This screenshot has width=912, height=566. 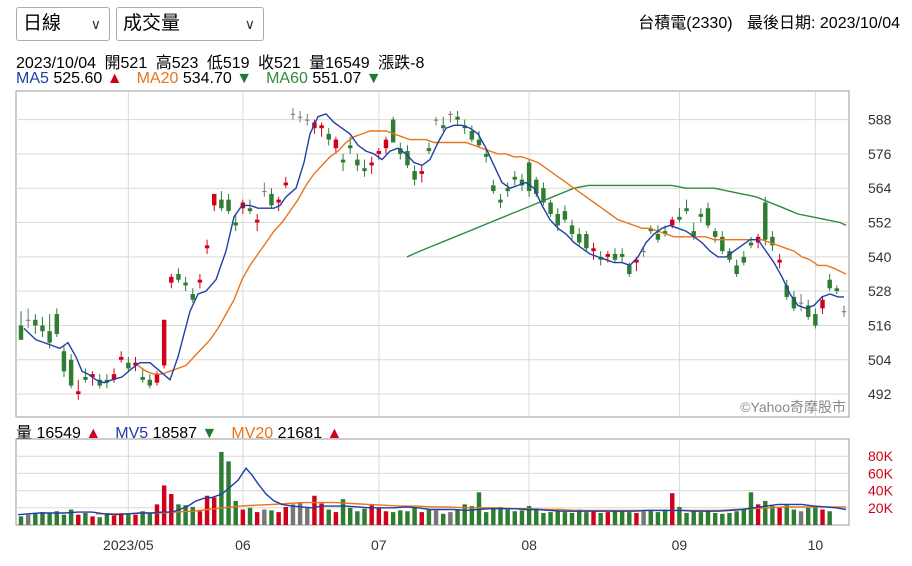 I want to click on watermark: ©Yahoo奇摩股市, so click(x=793, y=407).